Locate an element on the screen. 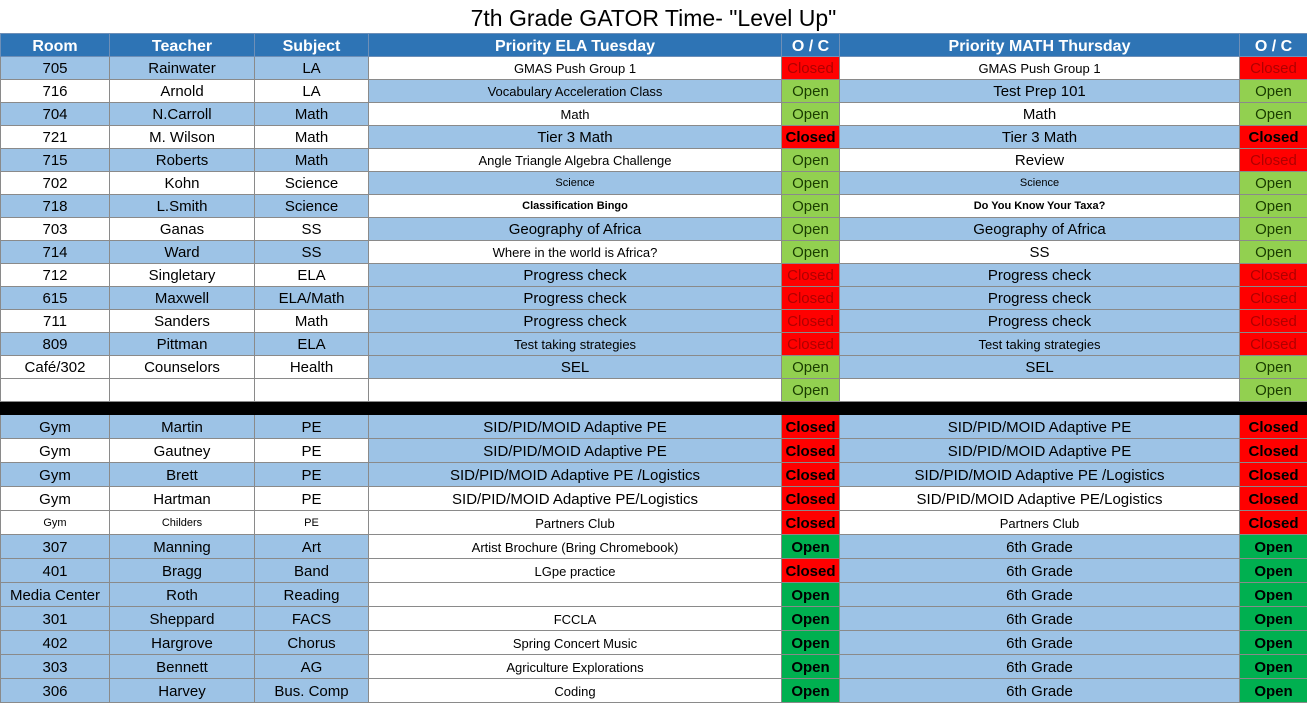  room-cell: 711 is located at coordinates (55, 321).